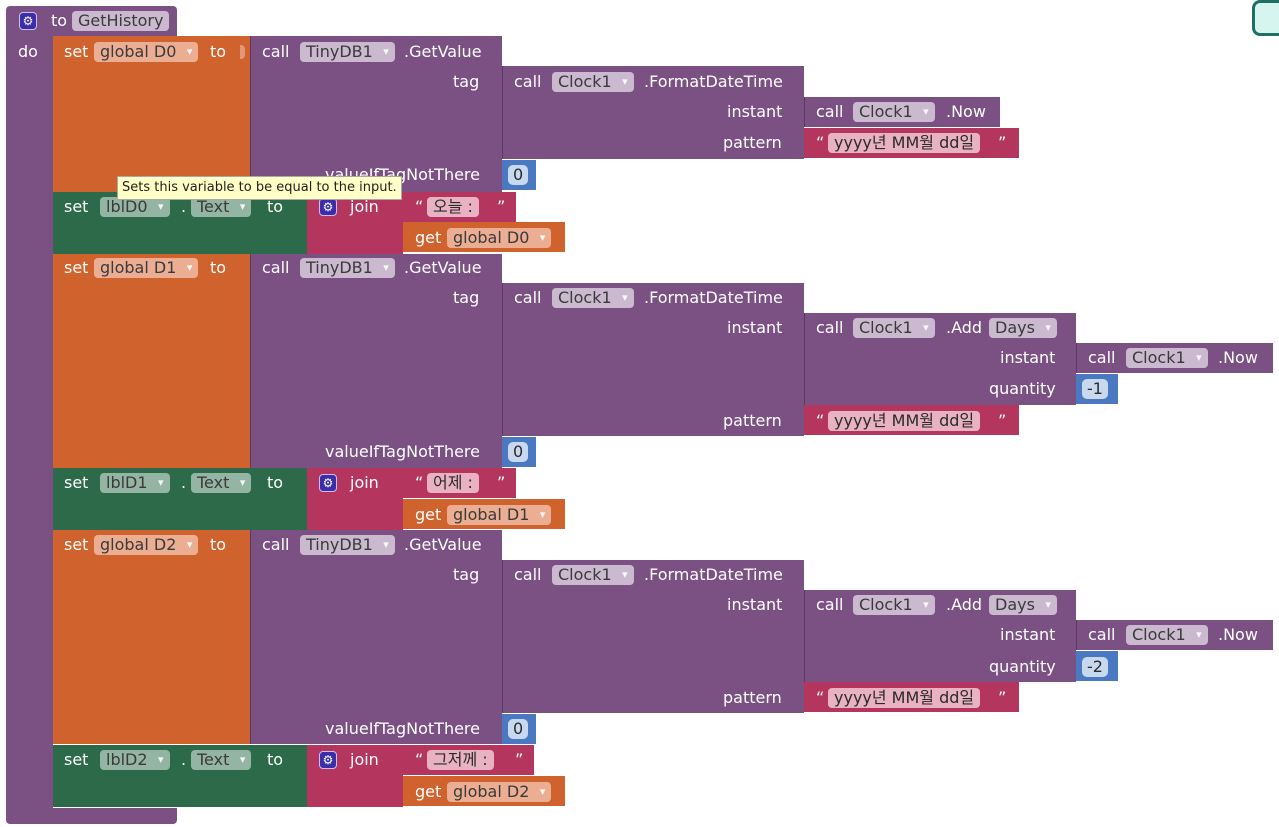 The image size is (1279, 827). What do you see at coordinates (151, 114) in the screenshot?
I see `set-global-d0-block` at bounding box center [151, 114].